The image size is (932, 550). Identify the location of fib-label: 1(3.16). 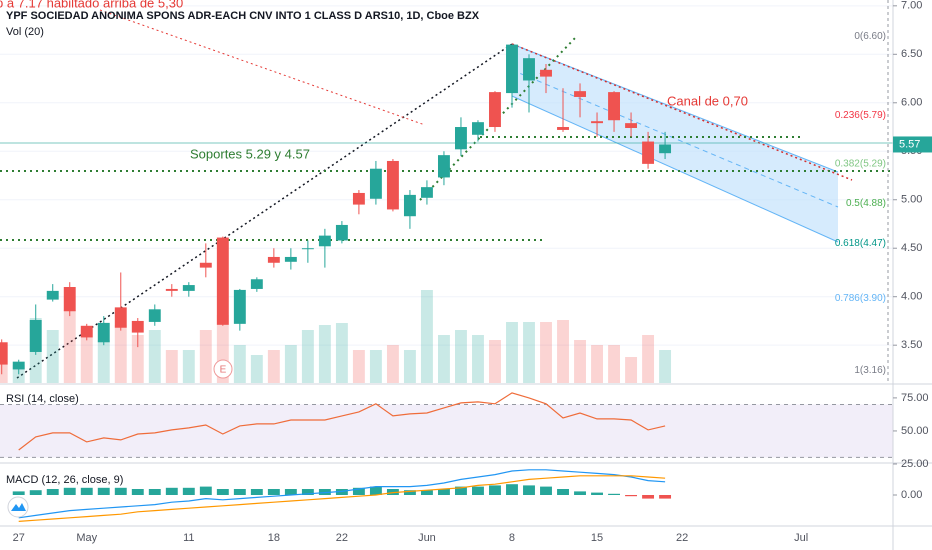
(870, 370).